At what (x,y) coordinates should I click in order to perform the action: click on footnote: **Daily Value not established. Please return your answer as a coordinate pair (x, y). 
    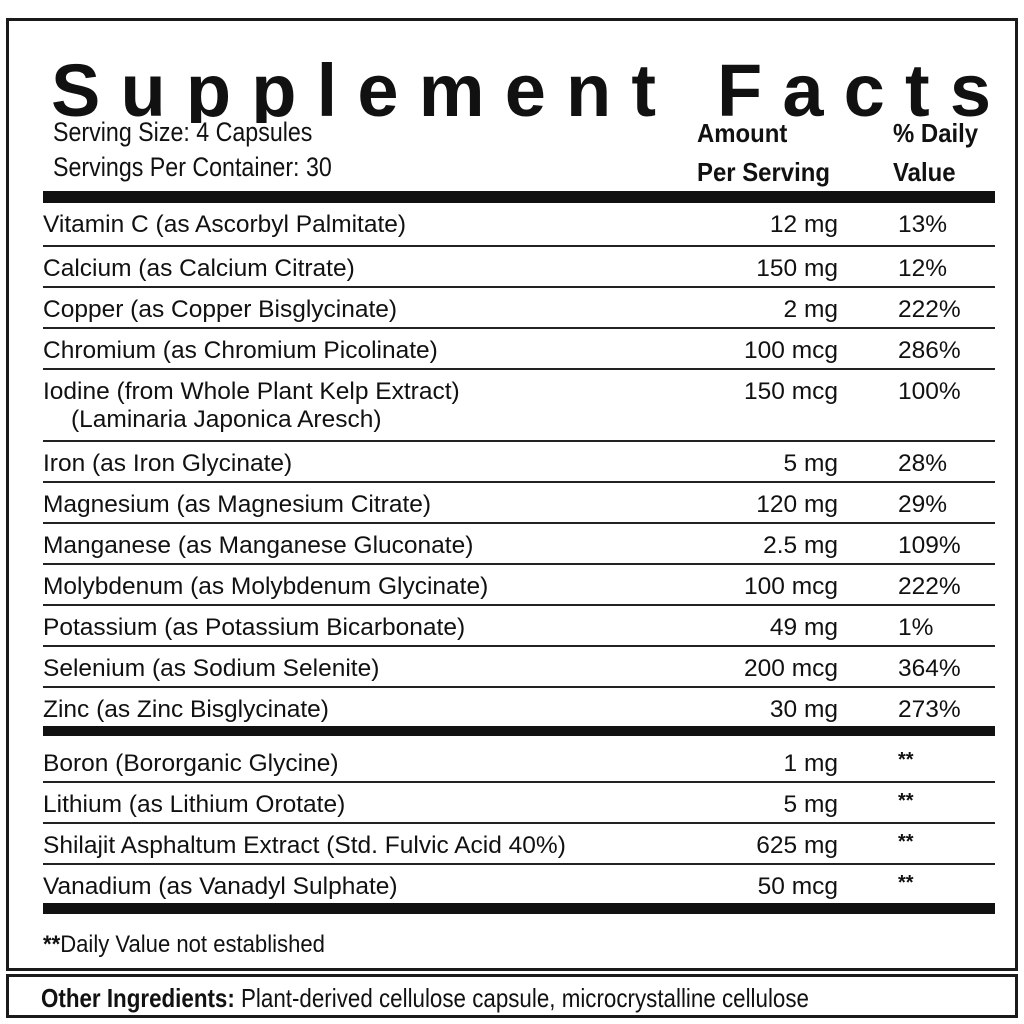
    Looking at the image, I should click on (184, 945).